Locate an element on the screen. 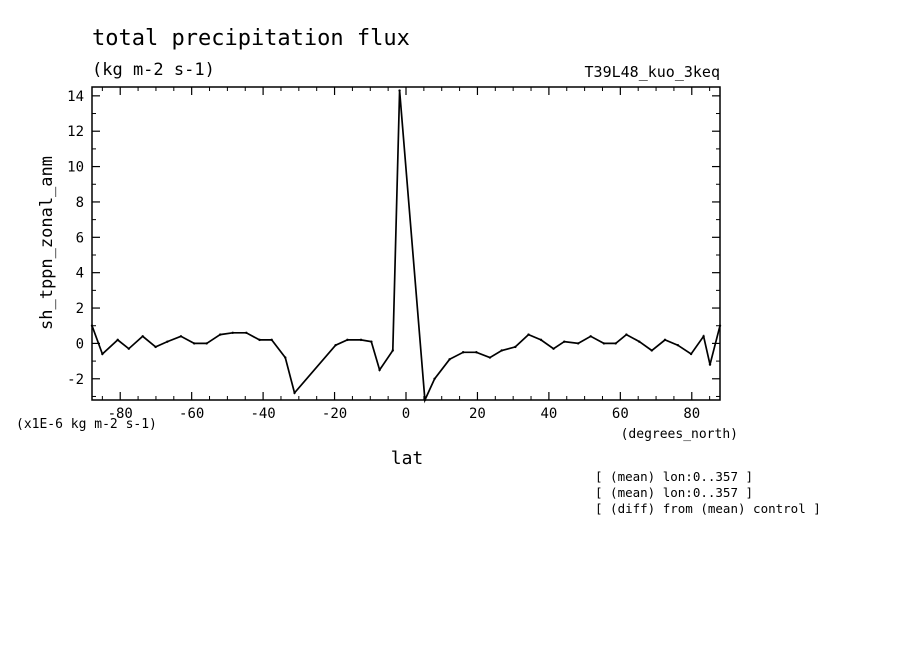 This screenshot has width=904, height=654. x-tick-label: -60 is located at coordinates (191, 414).